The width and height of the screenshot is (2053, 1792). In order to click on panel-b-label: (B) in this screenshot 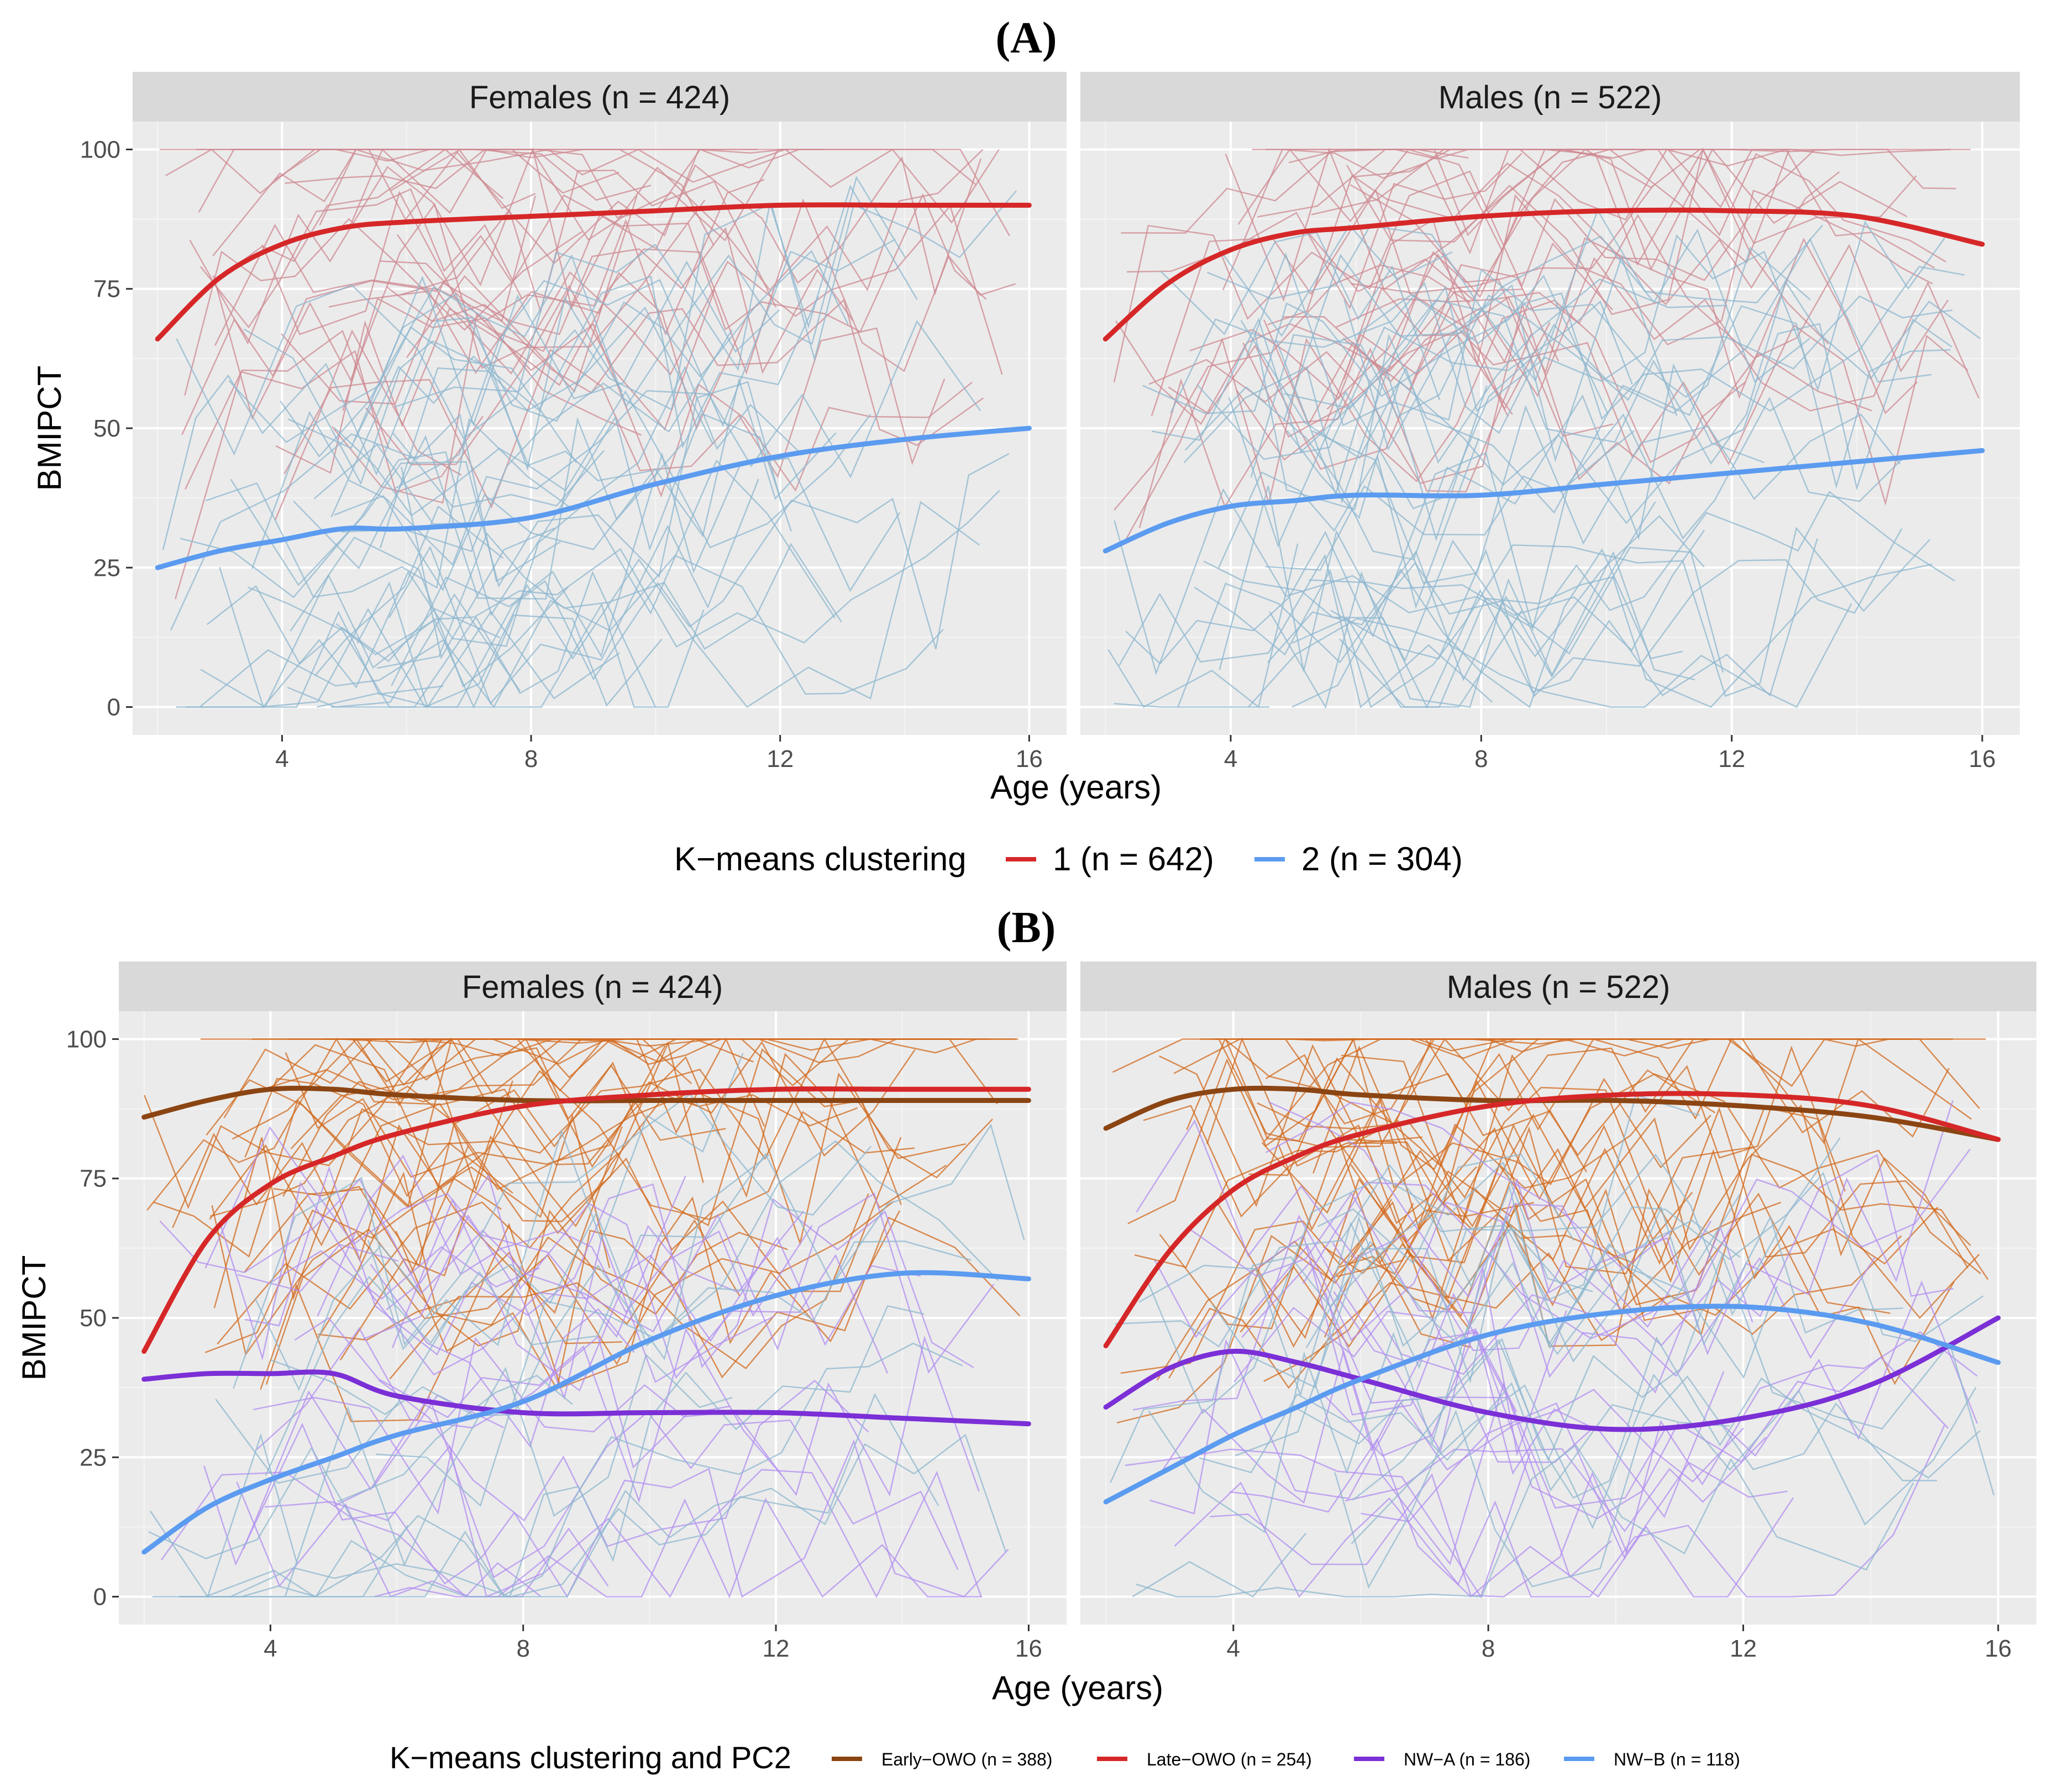, I will do `click(1026, 928)`.